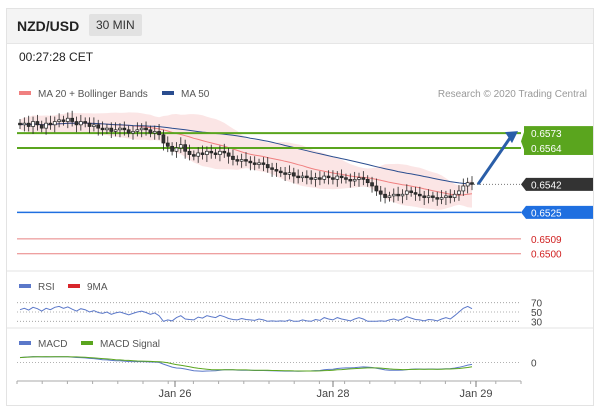 The image size is (600, 414). Describe the element at coordinates (512, 94) in the screenshot. I see `credit-text: Research © 2020 Trading Central` at that location.